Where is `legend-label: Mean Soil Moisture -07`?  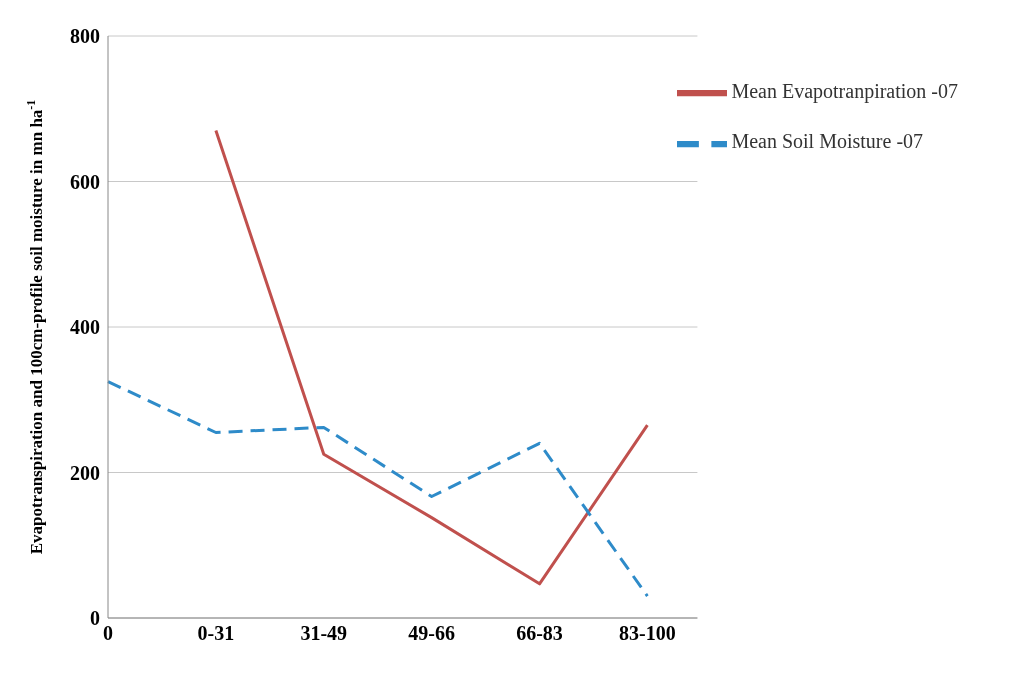
legend-label: Mean Soil Moisture -07 is located at coordinates (827, 141).